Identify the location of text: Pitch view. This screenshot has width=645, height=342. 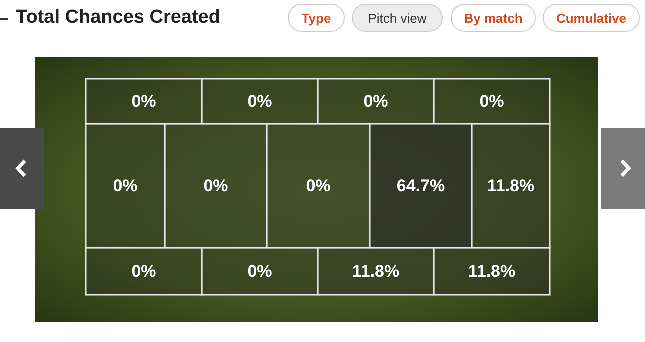
(397, 18).